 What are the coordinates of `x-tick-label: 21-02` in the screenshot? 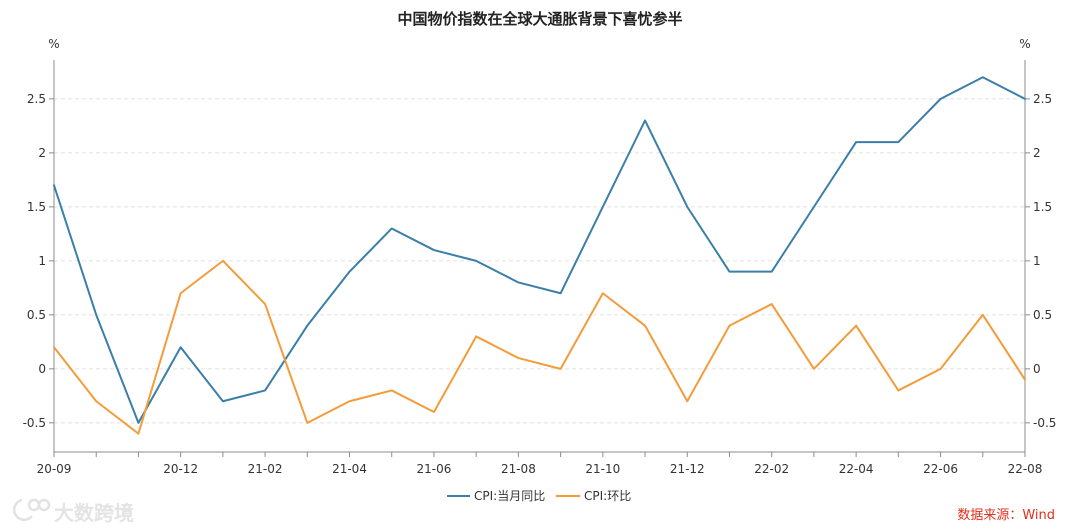 It's located at (265, 469).